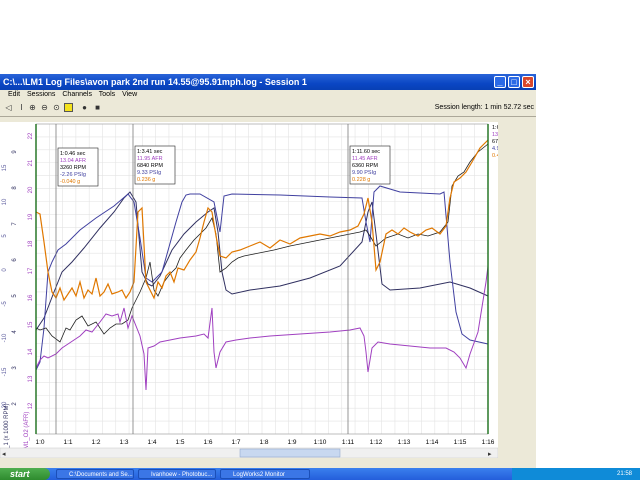  What do you see at coordinates (97, 107) in the screenshot?
I see `stop-icon: ■` at bounding box center [97, 107].